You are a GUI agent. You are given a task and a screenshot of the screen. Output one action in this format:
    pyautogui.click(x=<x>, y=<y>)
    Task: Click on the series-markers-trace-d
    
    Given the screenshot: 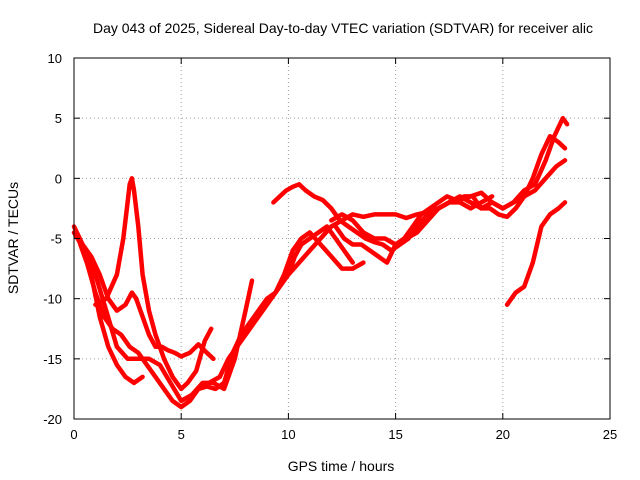 What is the action you would take?
    pyautogui.click(x=111, y=314)
    